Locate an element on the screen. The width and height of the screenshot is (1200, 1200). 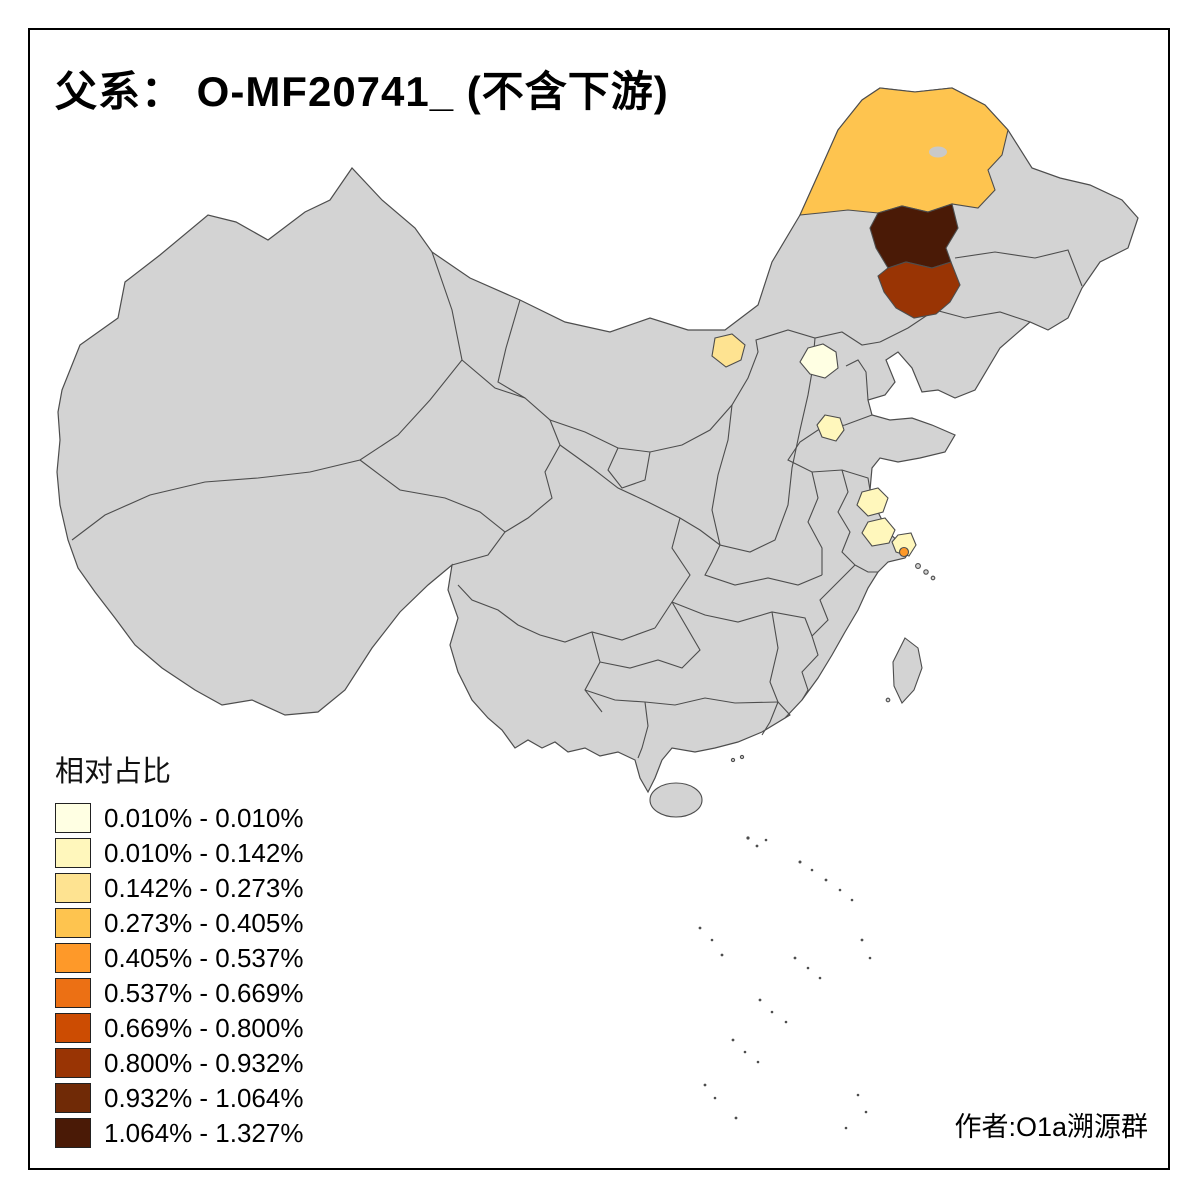
region-north-large is located at coordinates (904, 151).